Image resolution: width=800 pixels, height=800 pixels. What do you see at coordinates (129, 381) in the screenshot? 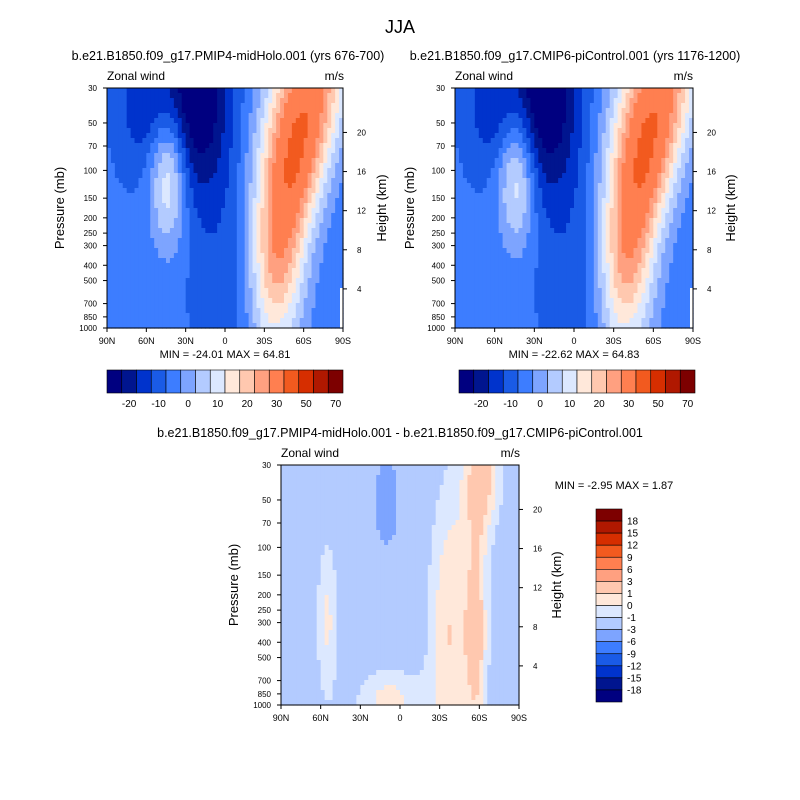
I see `colorbar-swatch` at bounding box center [129, 381].